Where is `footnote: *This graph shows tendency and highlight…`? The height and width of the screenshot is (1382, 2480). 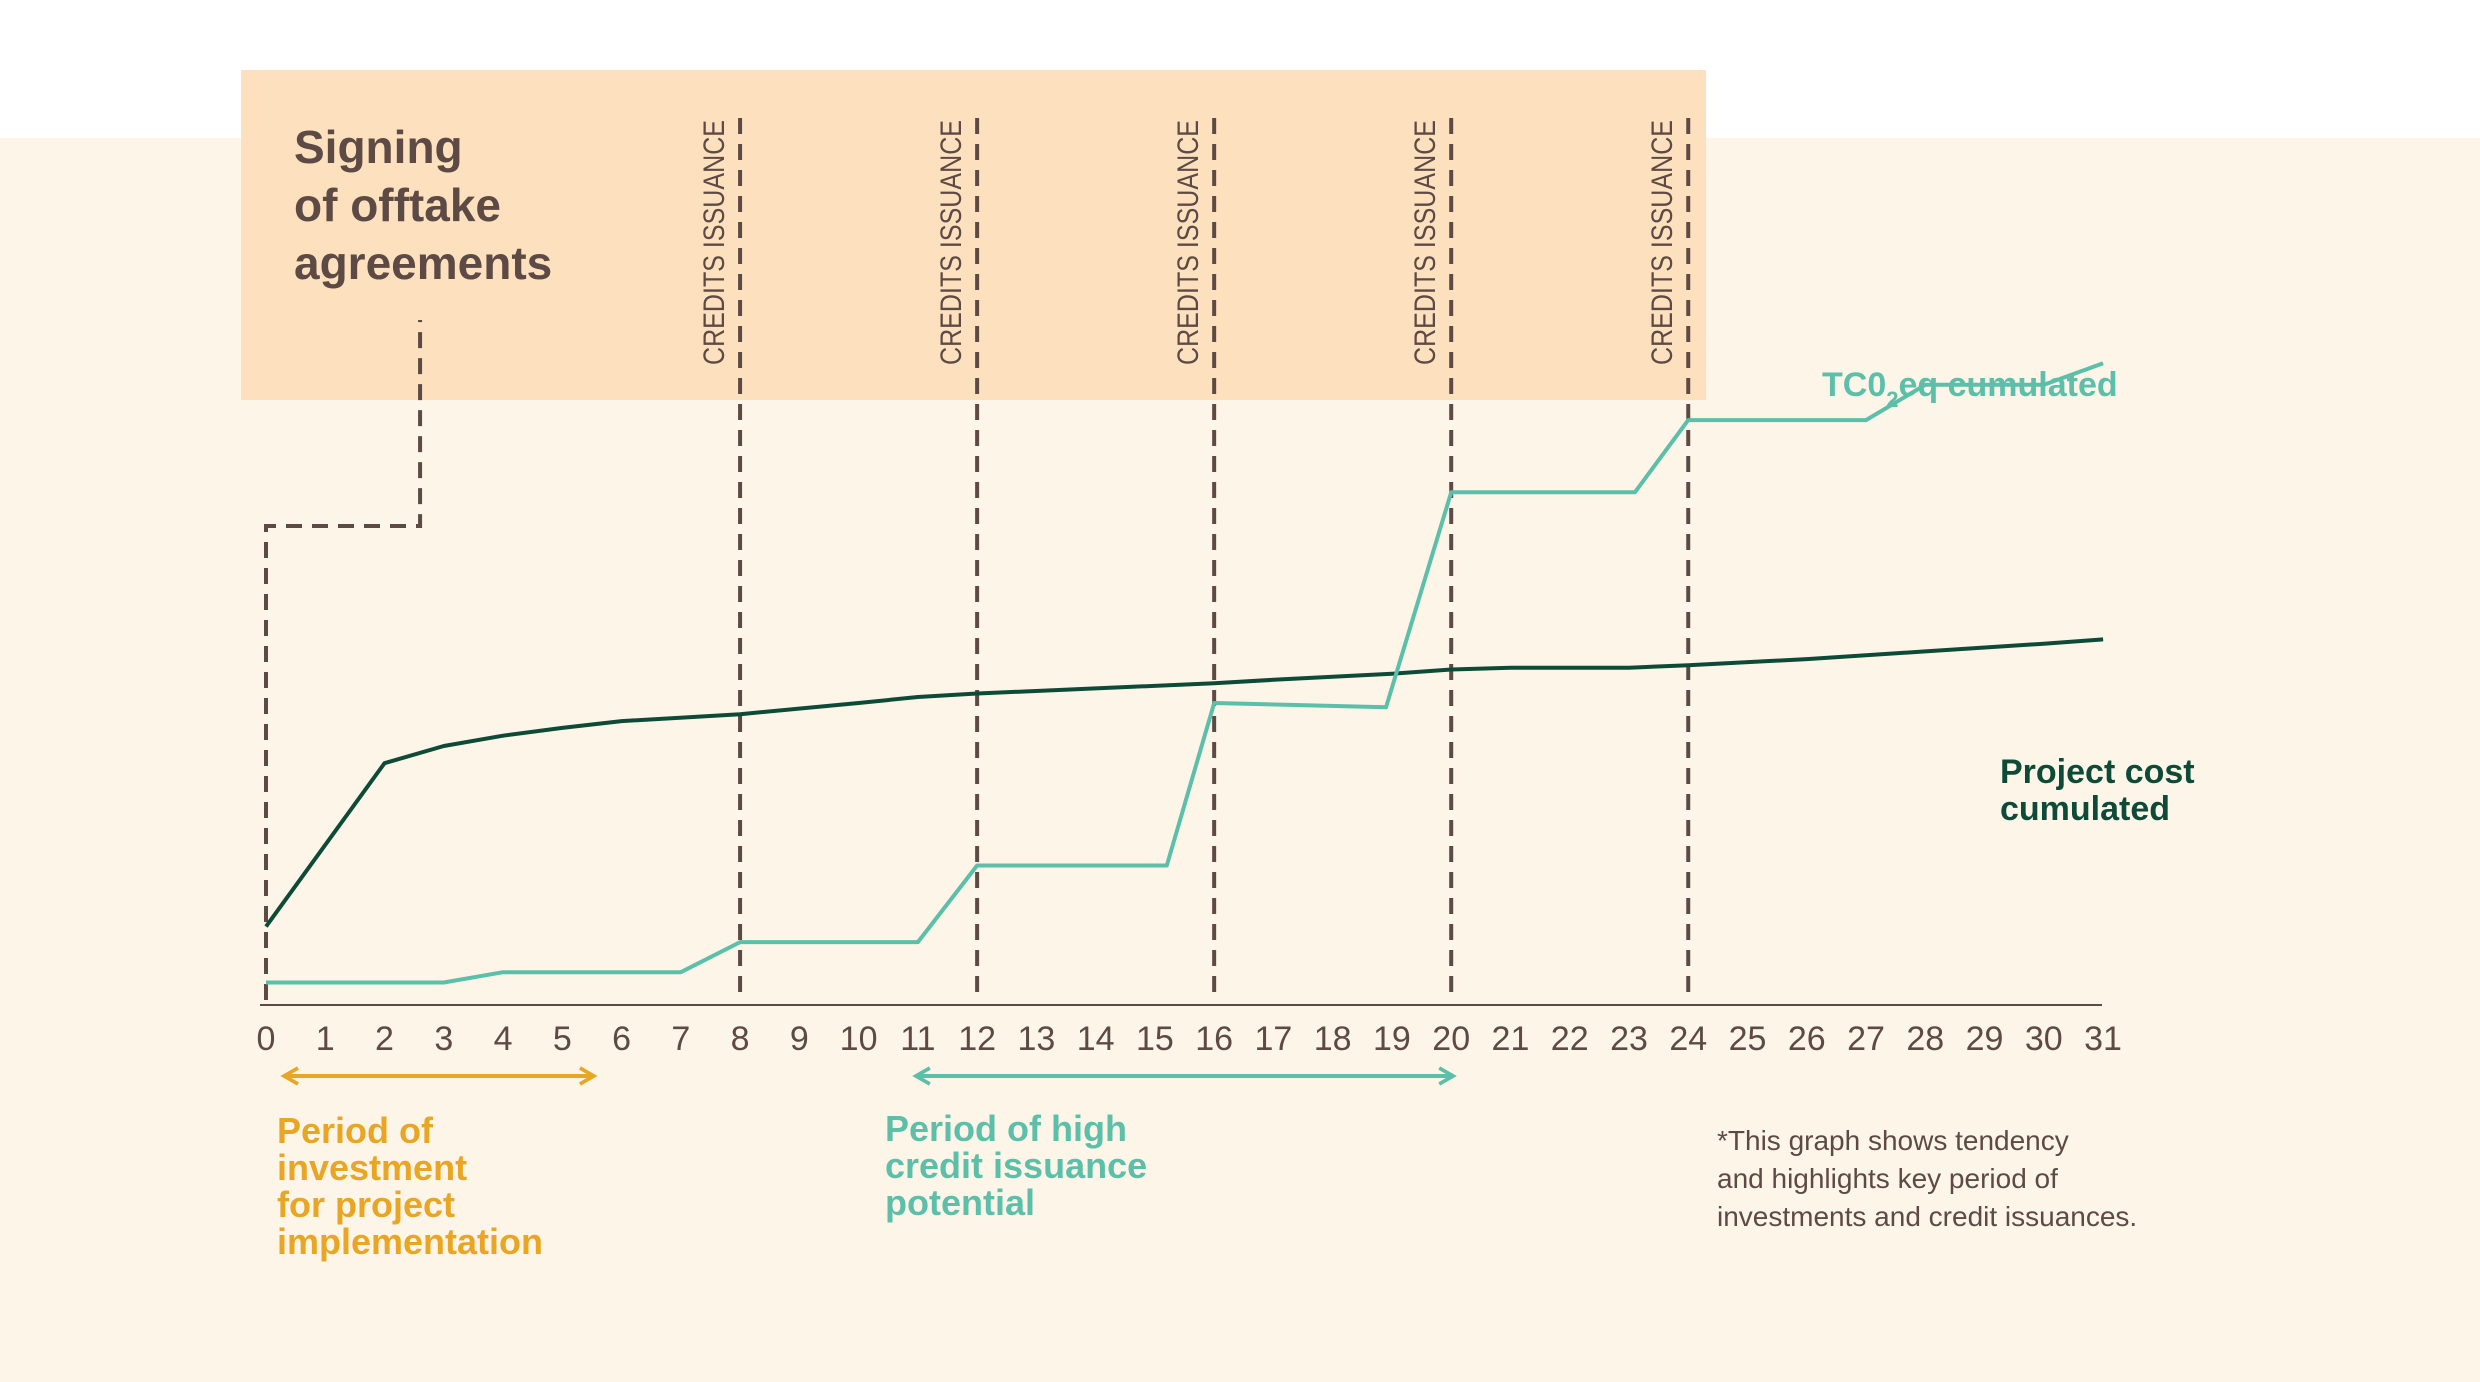 footnote: *This graph shows tendency and highlight… is located at coordinates (1927, 1178).